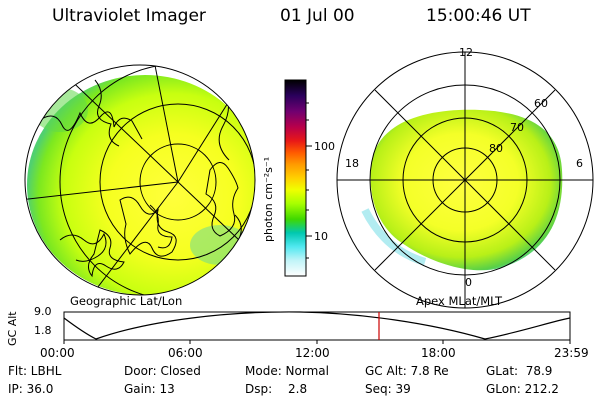  What do you see at coordinates (571, 353) in the screenshot?
I see `orbit-xtick-2359: 23:59` at bounding box center [571, 353].